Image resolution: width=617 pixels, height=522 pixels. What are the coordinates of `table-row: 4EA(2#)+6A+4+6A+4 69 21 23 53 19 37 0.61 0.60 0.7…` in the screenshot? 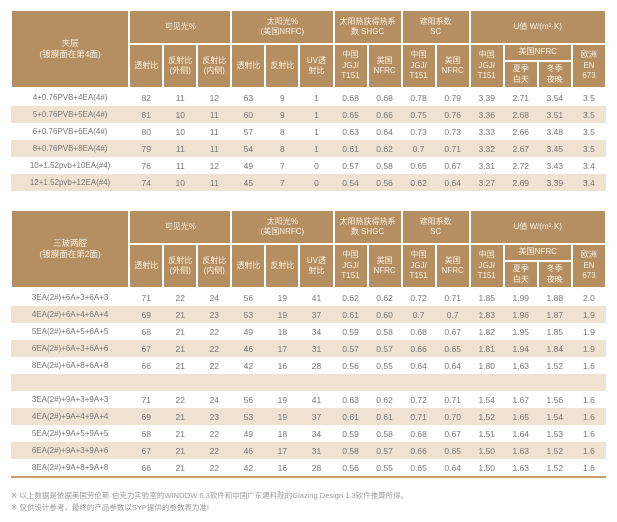 It's located at (308, 314).